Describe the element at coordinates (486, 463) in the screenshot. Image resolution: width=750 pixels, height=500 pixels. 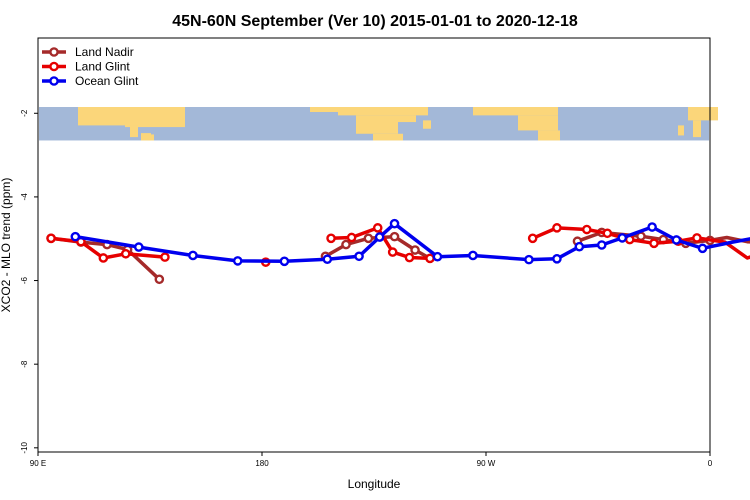
I see `x-tick-label: 90 W` at that location.